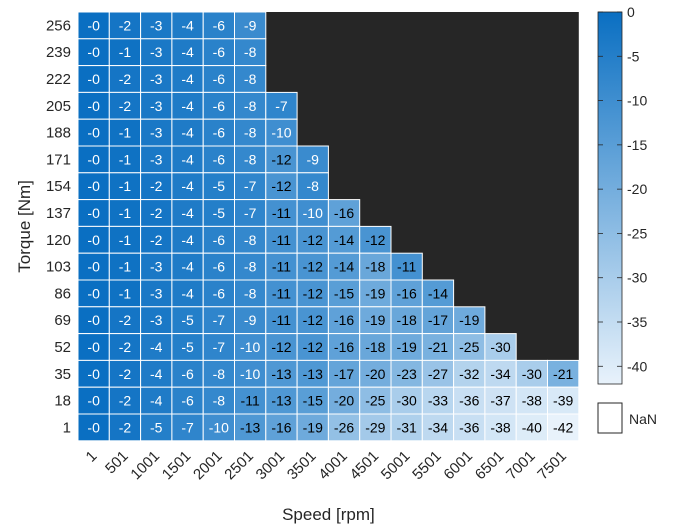 The image size is (675, 531). Describe the element at coordinates (62, 347) in the screenshot. I see `y-tick-label: 52` at that location.